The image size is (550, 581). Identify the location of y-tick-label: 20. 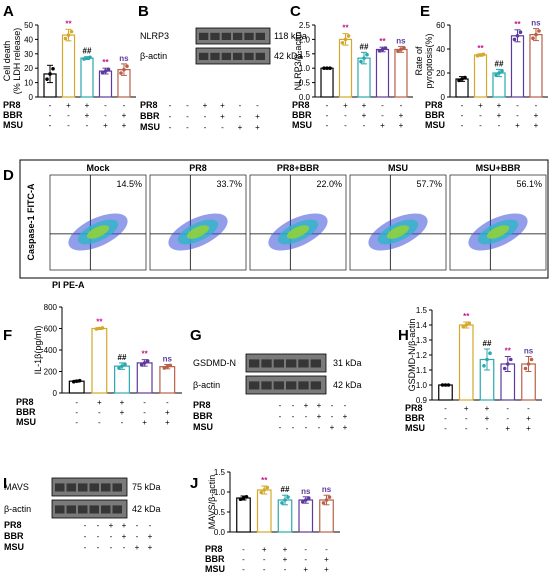
(440, 73).